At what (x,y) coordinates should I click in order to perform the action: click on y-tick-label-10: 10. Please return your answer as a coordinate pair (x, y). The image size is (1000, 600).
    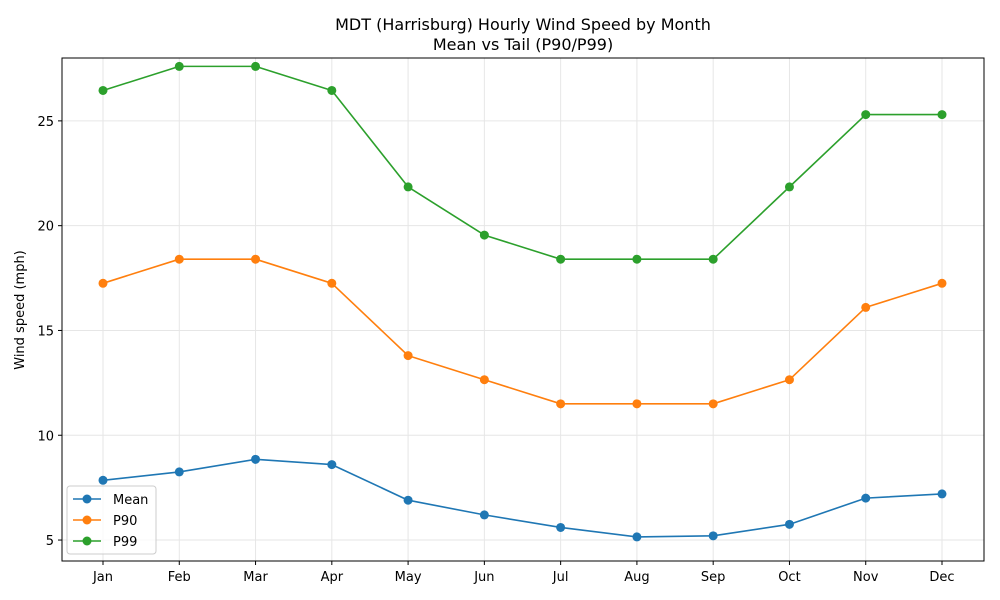
    Looking at the image, I should click on (45, 436).